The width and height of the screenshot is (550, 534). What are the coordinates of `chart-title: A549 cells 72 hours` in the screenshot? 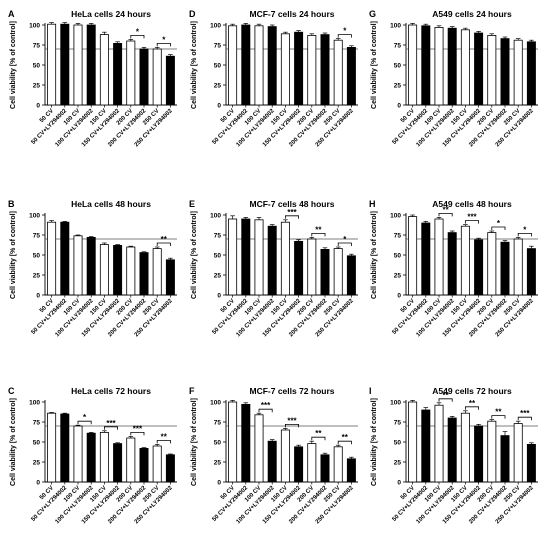 It's located at (472, 391).